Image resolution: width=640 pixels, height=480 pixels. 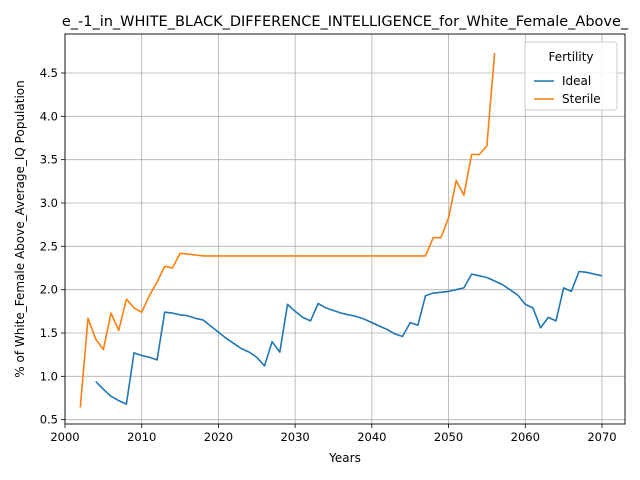 What do you see at coordinates (570, 57) in the screenshot?
I see `legend-title: Fertility` at bounding box center [570, 57].